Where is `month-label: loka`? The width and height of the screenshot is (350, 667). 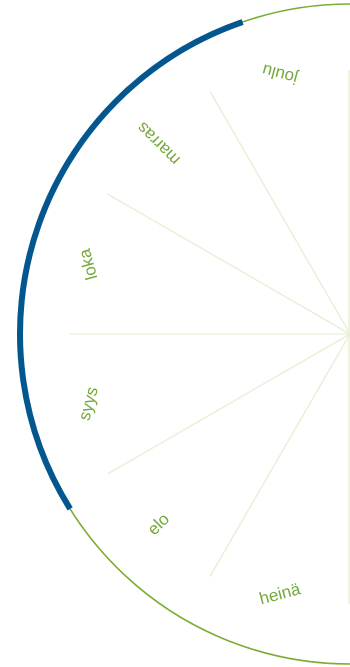 month-label: loka is located at coordinates (88, 264).